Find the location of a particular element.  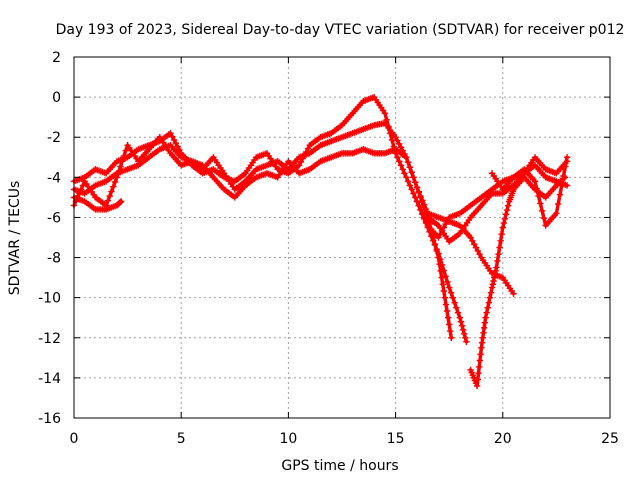

series-line is located at coordinates (517, 281).